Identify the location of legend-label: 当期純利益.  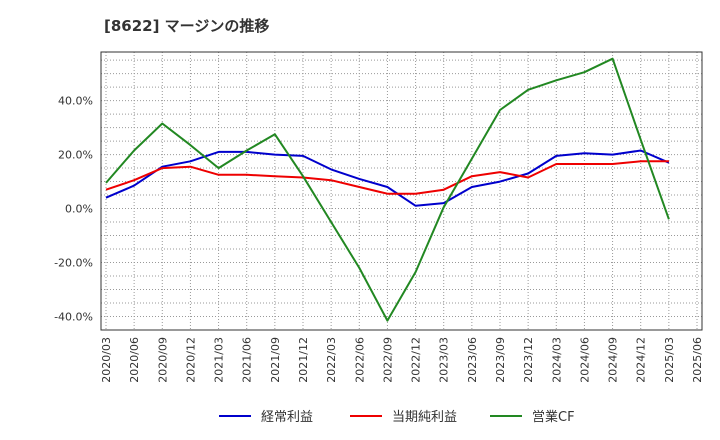
(424, 417).